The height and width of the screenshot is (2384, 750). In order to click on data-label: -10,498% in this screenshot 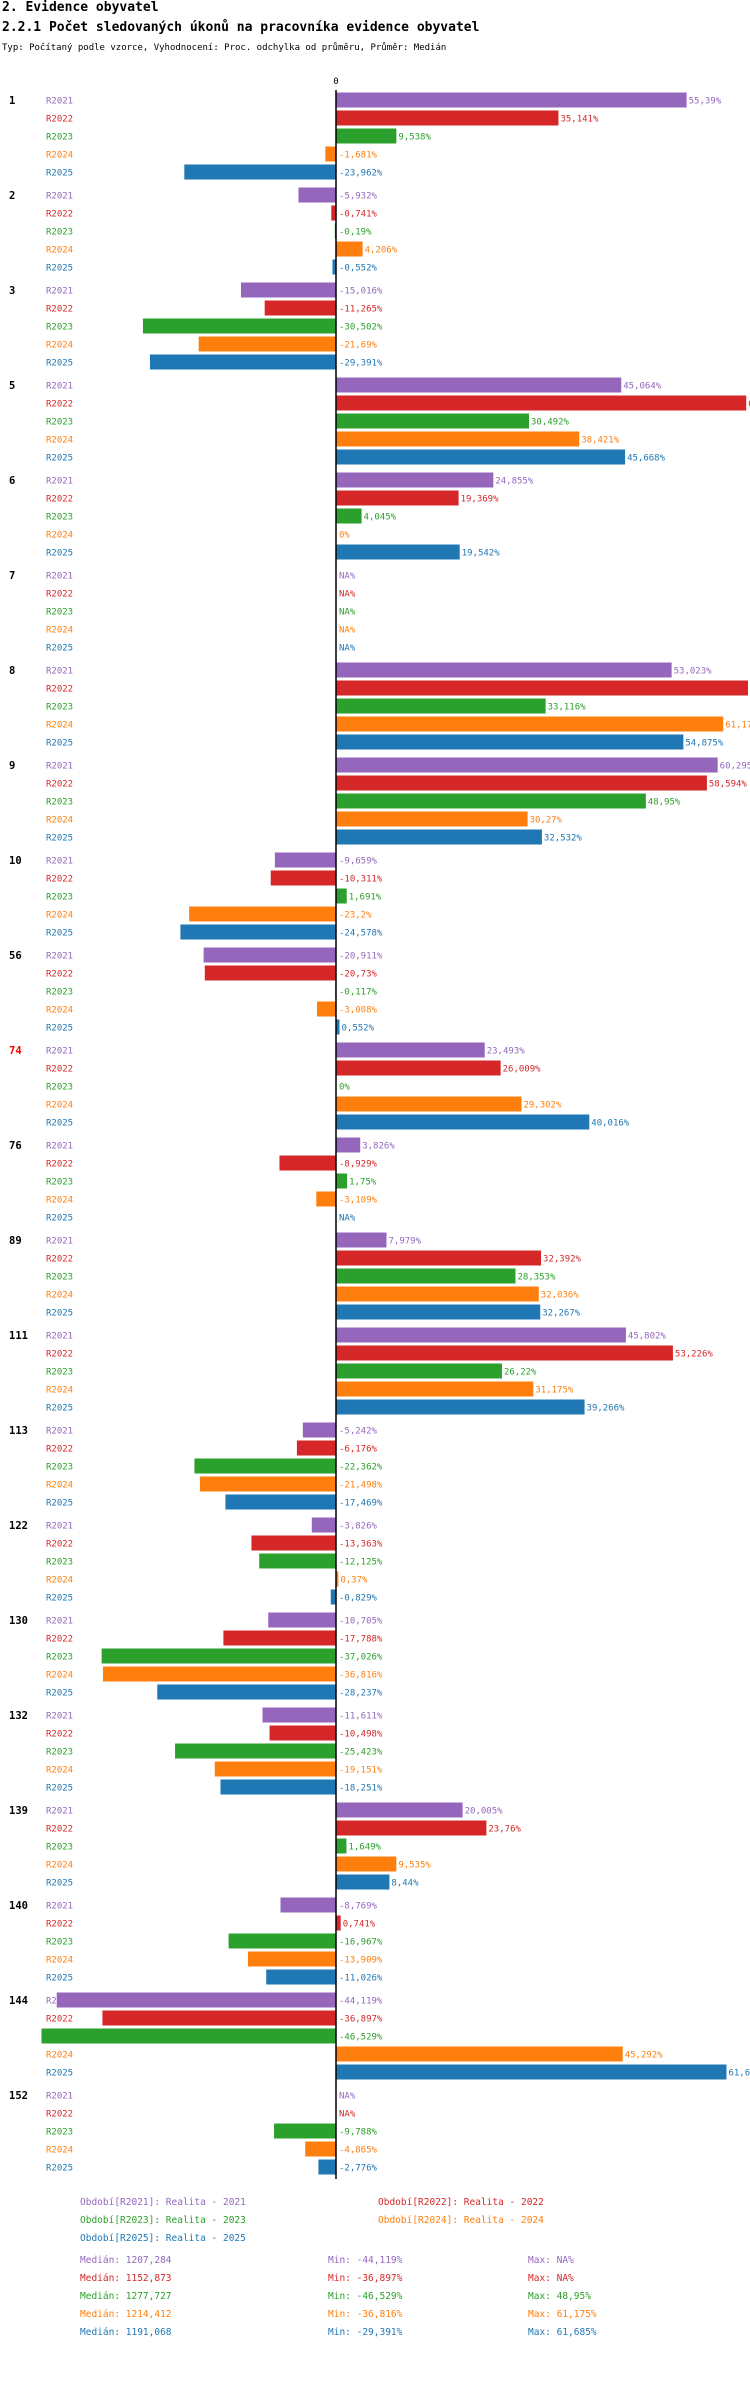, I will do `click(361, 1735)`.